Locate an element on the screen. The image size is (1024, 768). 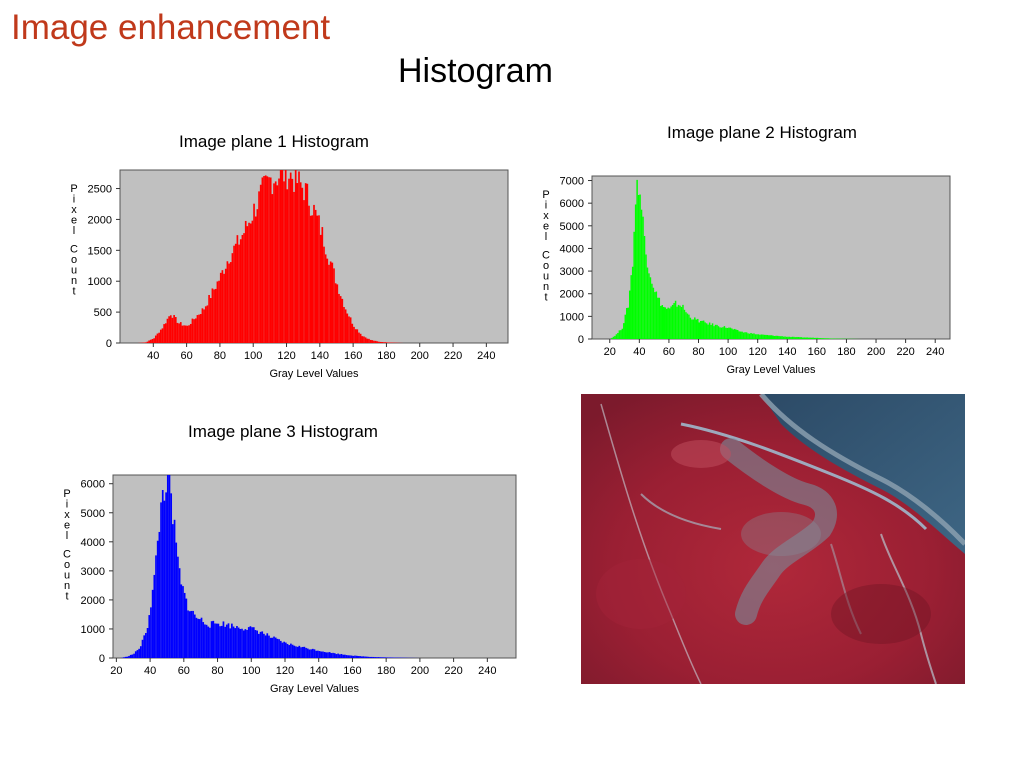
y-tick-label: 2500 is located at coordinates (100, 190).